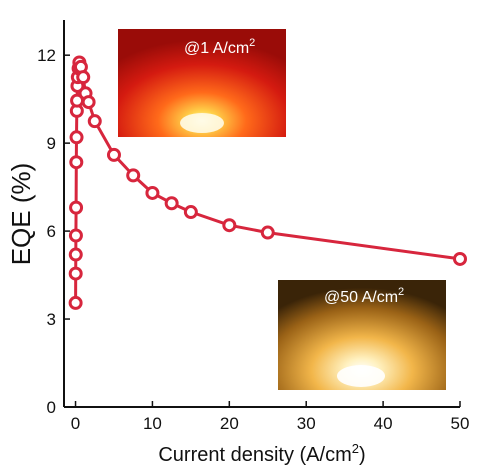 This screenshot has height=469, width=489. Describe the element at coordinates (152, 423) in the screenshot. I see `x-tick-label: 10` at that location.